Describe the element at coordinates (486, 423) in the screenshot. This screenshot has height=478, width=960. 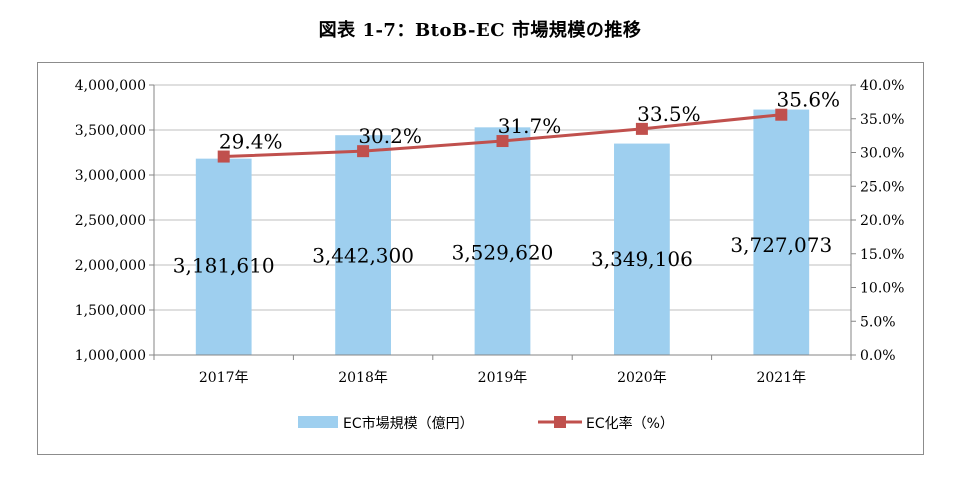
I see `legend: EC市場規模（億円） EC化率（%）` at that location.